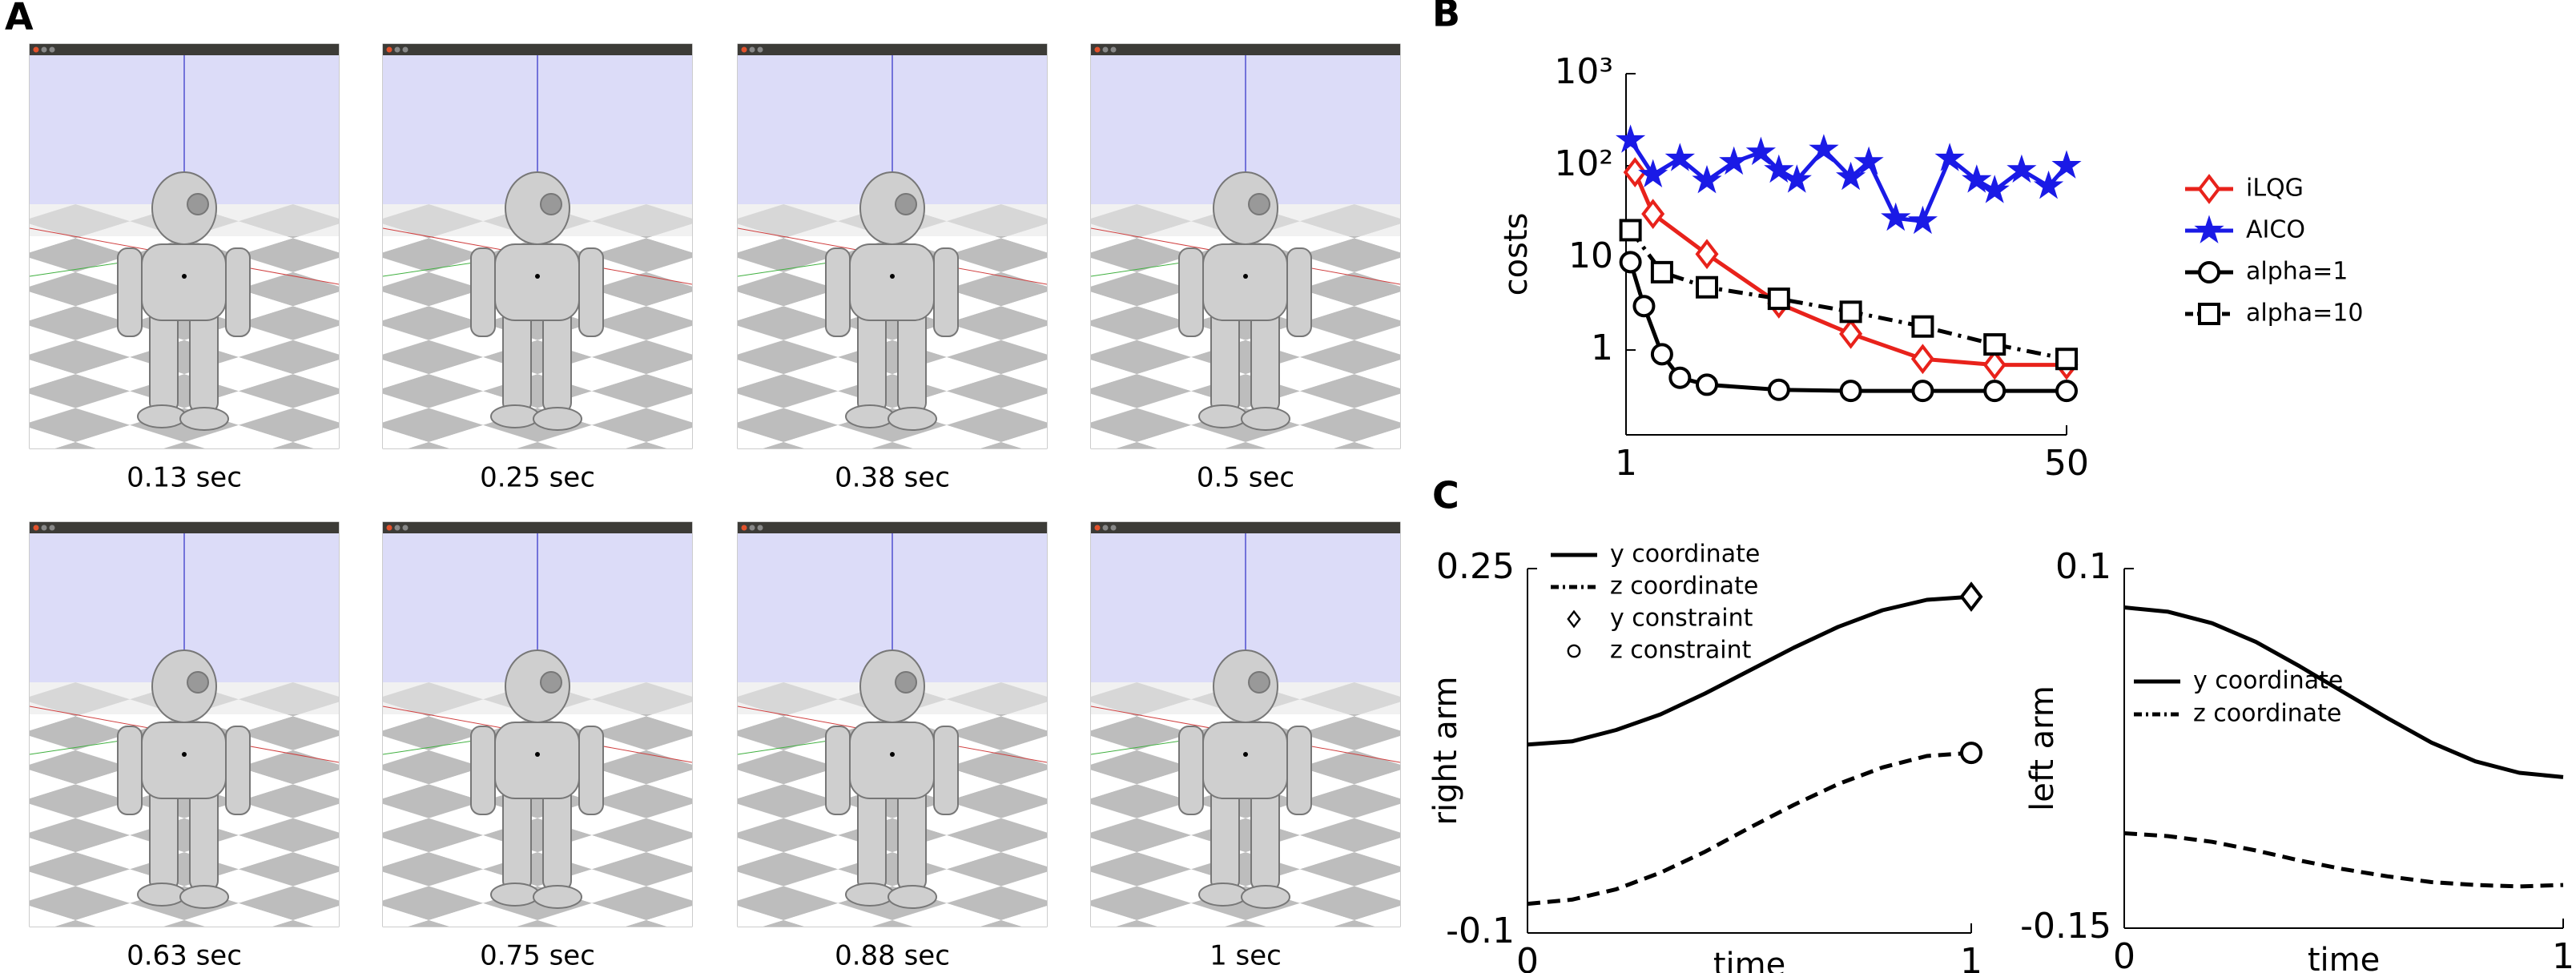  I want to click on x-tick-label: 50, so click(2066, 463).